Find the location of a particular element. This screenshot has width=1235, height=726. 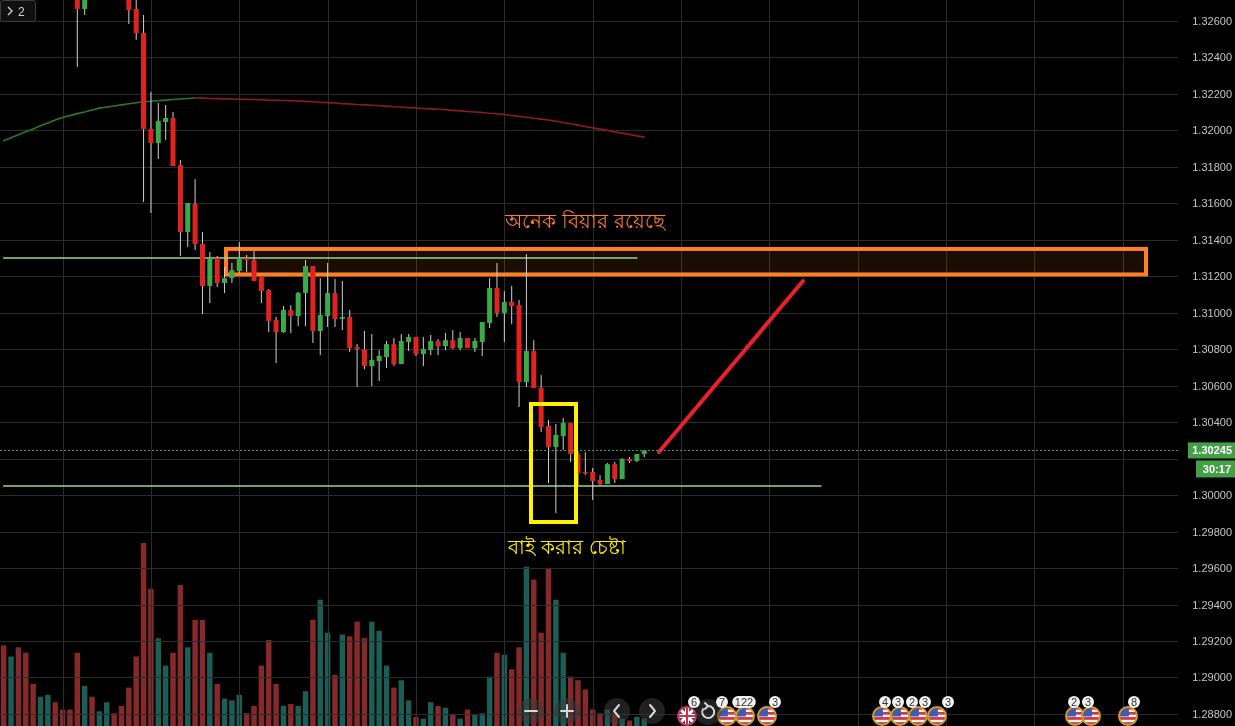

y-tick-label: 1.30400 is located at coordinates (1212, 422).